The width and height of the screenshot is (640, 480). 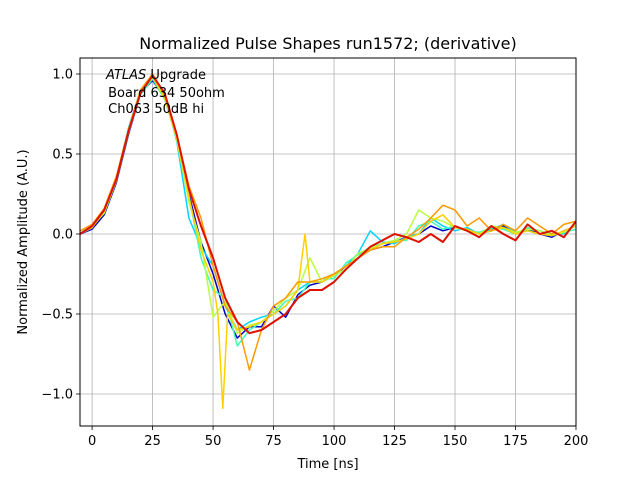 I want to click on x-axis-ticks: 0 25 50 75 100 125 150 175 200, so click(x=338, y=437).